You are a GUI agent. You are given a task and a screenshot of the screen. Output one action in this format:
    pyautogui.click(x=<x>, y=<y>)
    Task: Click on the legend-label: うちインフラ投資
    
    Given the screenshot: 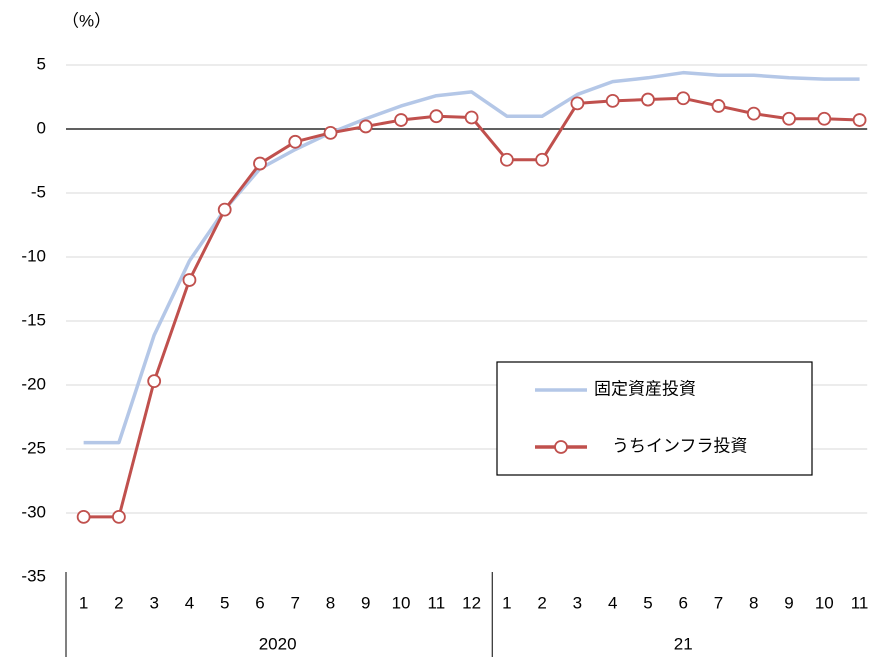 What is the action you would take?
    pyautogui.click(x=680, y=445)
    